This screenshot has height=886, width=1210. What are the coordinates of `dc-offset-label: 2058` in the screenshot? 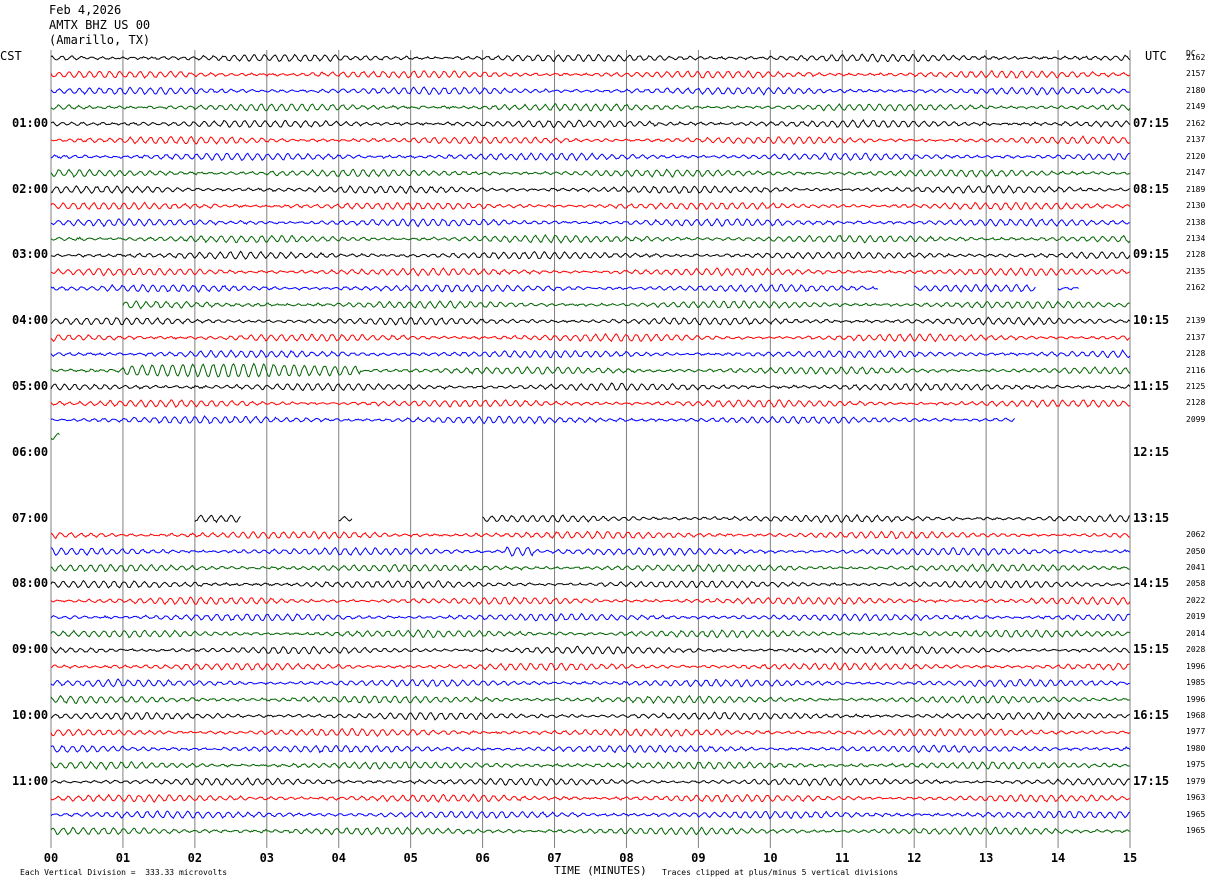 It's located at (1196, 584).